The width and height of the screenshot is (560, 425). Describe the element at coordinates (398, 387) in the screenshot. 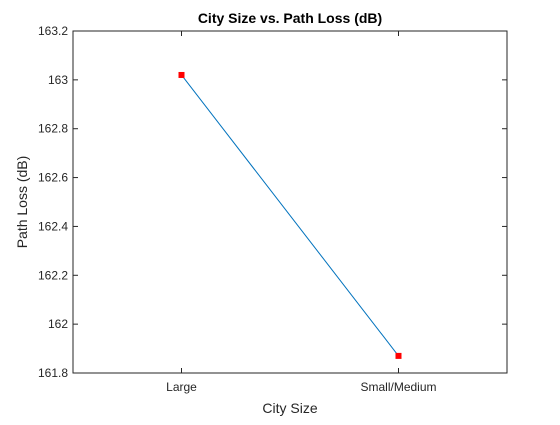

I see `x-tick-label: Small/Medium` at that location.